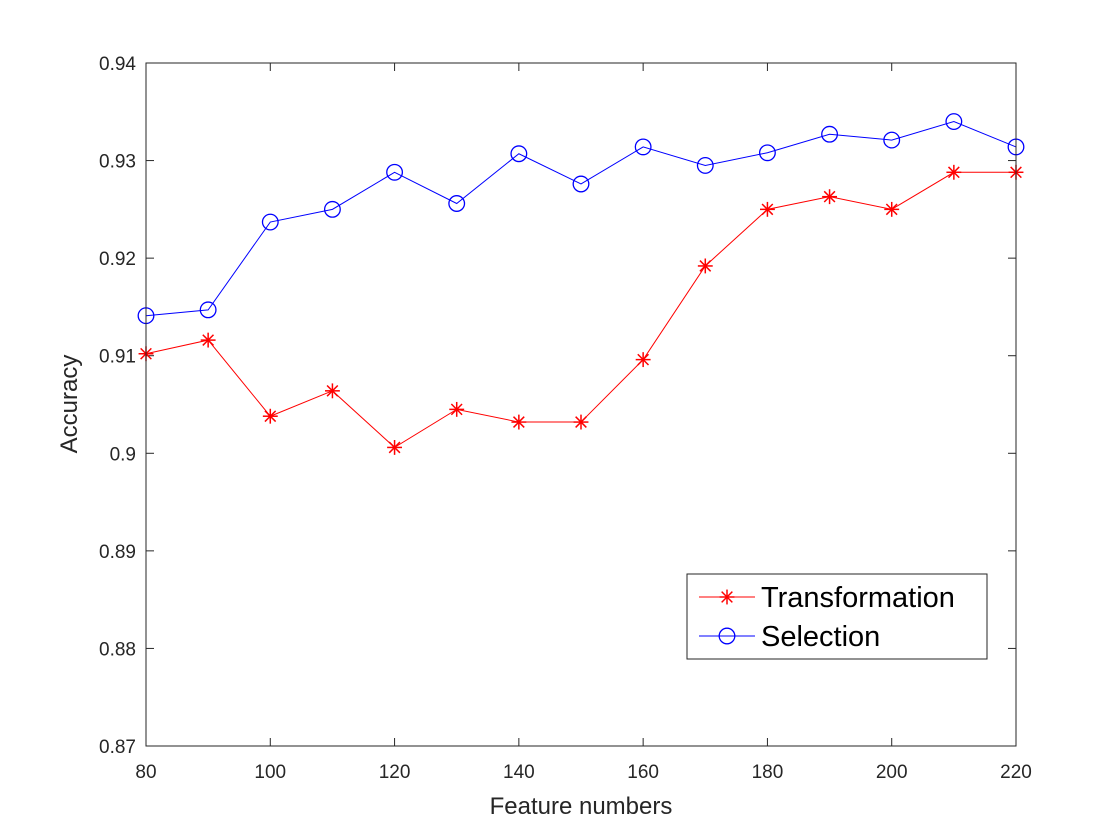 The width and height of the screenshot is (1120, 840). I want to click on legend-item-selection: Selection, so click(789, 637).